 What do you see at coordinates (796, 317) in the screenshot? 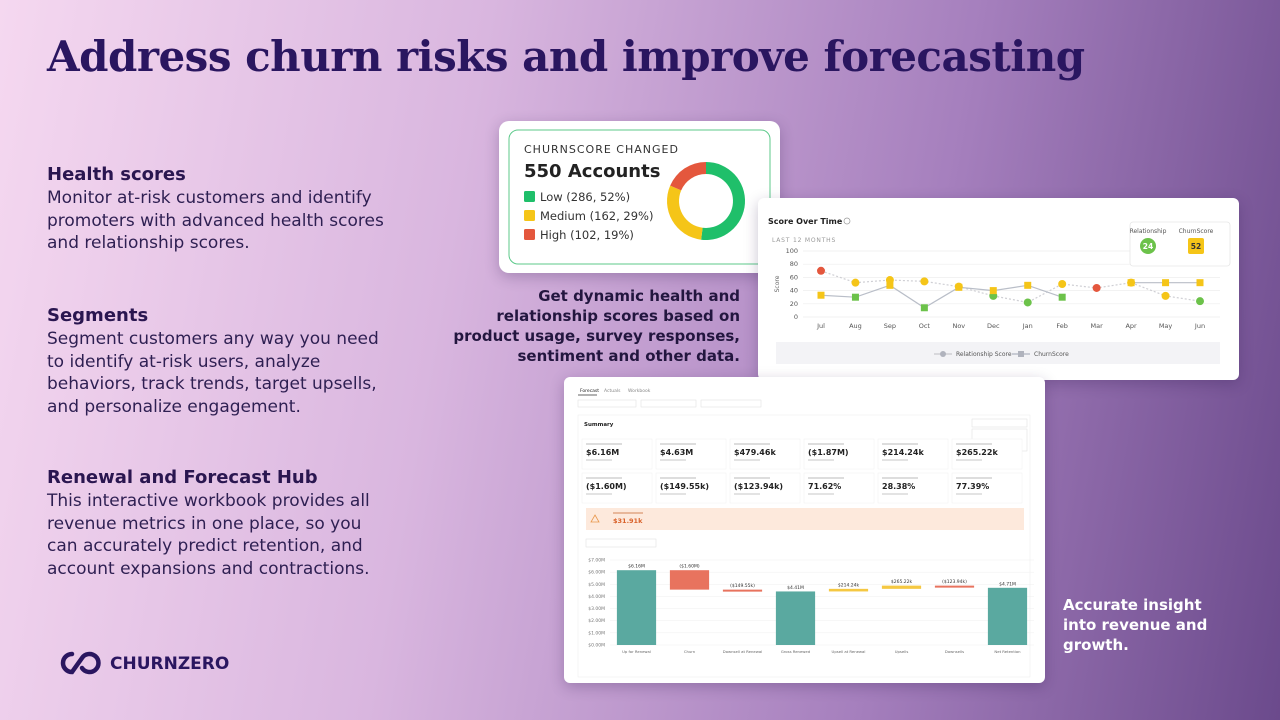
I see `y-tick-label: 0` at bounding box center [796, 317].